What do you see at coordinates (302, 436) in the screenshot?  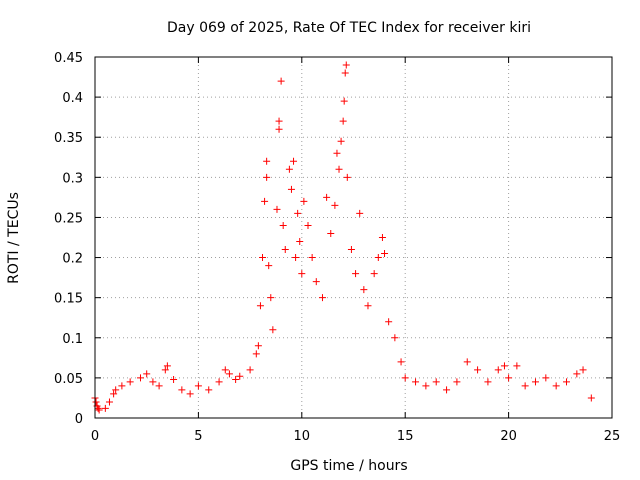 I see `x-tick-label: 10` at bounding box center [302, 436].